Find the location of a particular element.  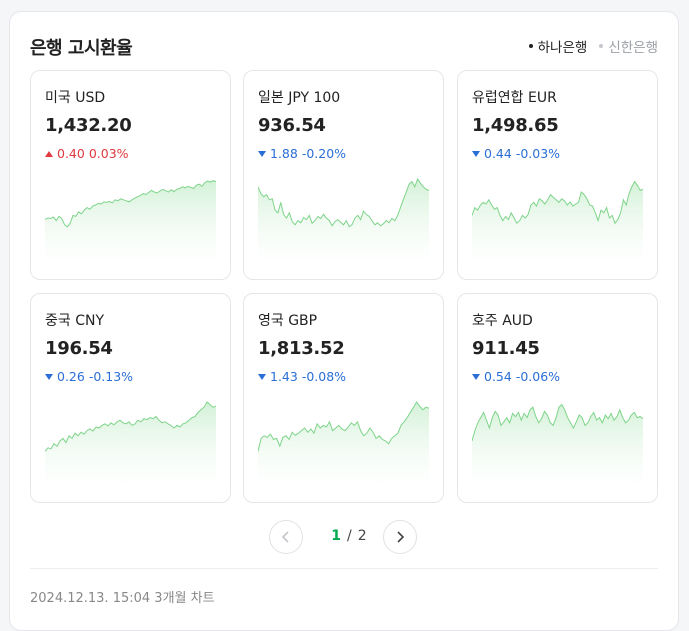

bank-tab-shinhan: 신한은행 is located at coordinates (628, 46).